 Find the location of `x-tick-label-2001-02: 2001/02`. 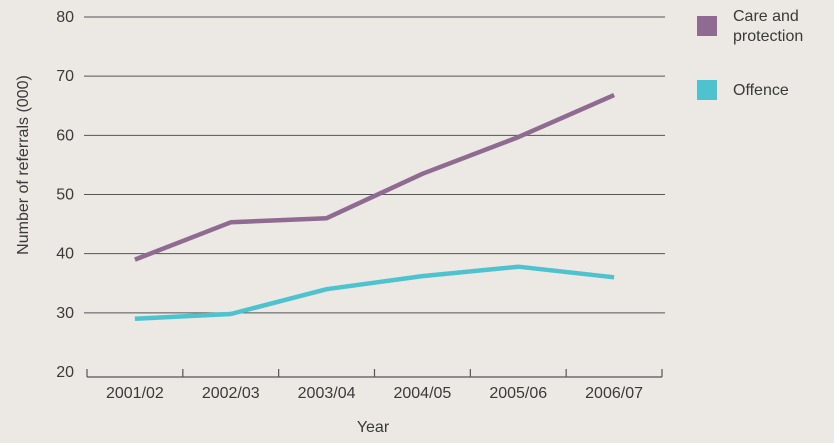

x-tick-label-2001-02: 2001/02 is located at coordinates (135, 393).